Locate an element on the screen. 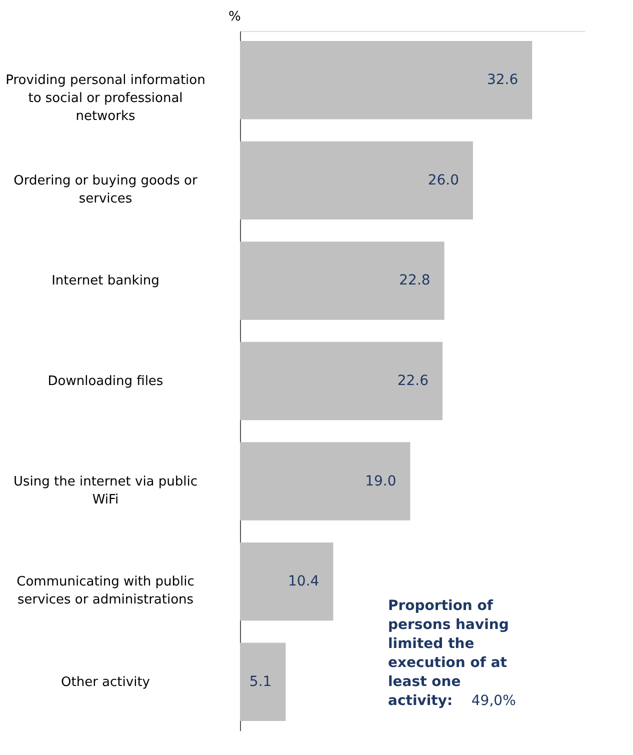 Image resolution: width=633 pixels, height=755 pixels. y-tick-label: Internet banking is located at coordinates (106, 281).